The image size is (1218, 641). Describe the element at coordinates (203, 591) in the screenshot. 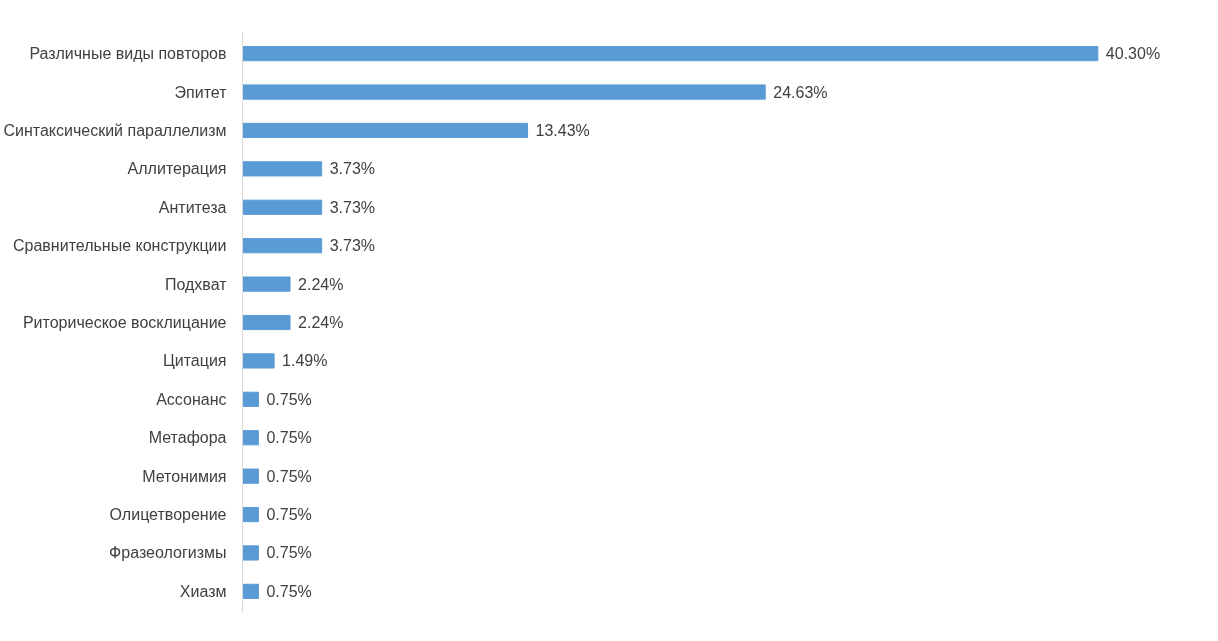

I see `y-tick-label: Хиазм` at that location.